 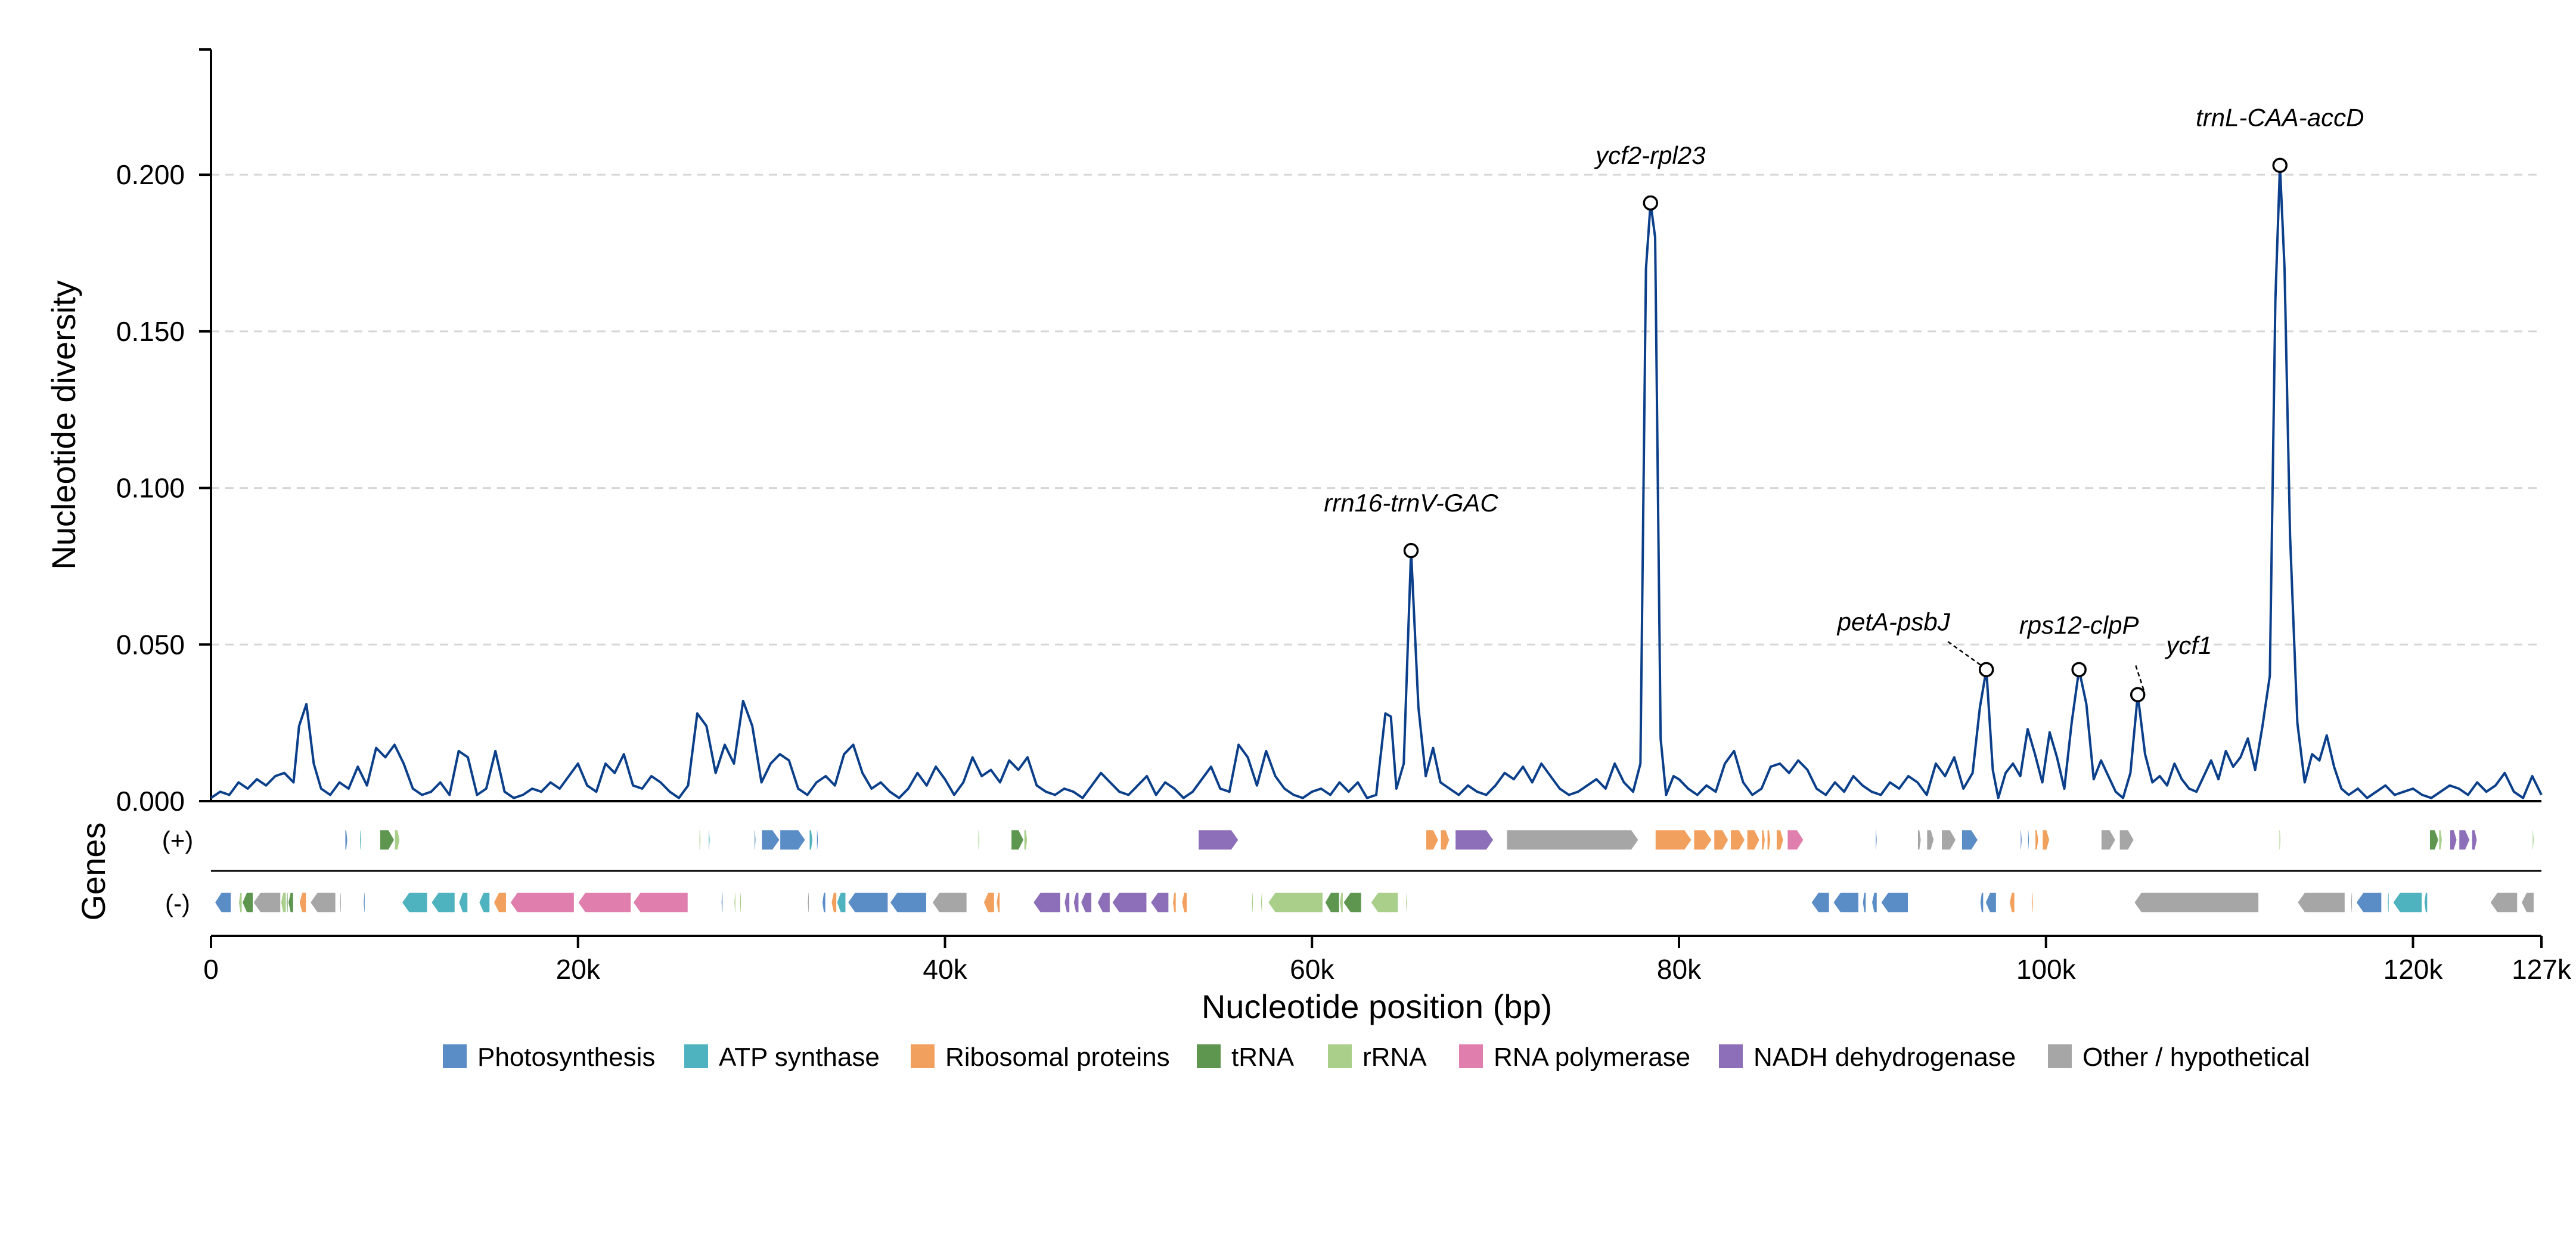 What do you see at coordinates (2079, 625) in the screenshot?
I see `peak-label: rps12-clpP` at bounding box center [2079, 625].